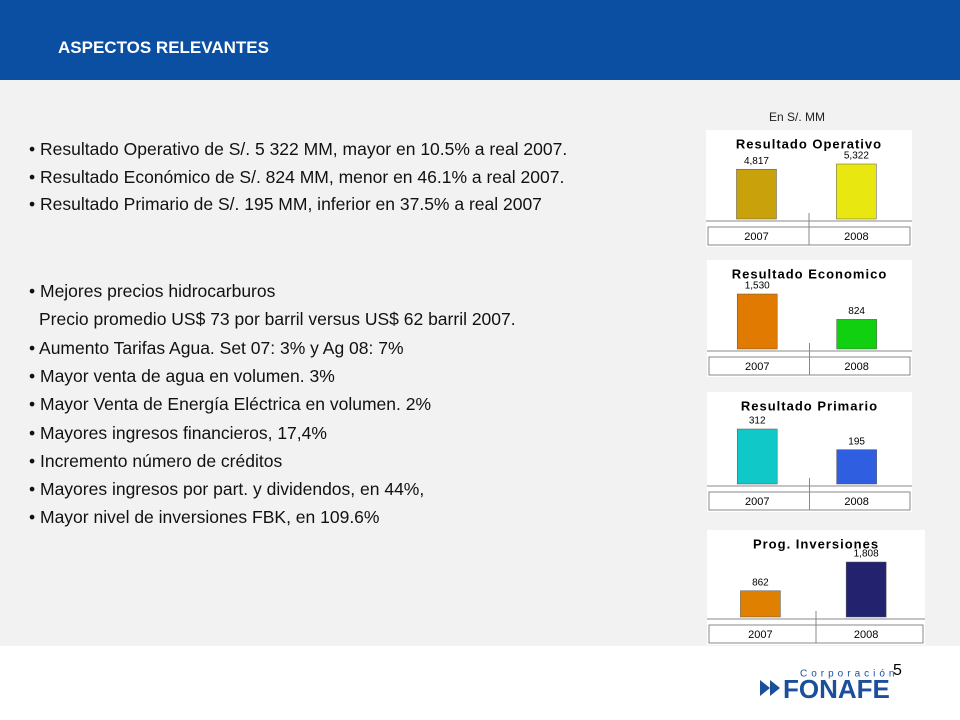  What do you see at coordinates (856, 311) in the screenshot?
I see `value-label: 824` at bounding box center [856, 311].